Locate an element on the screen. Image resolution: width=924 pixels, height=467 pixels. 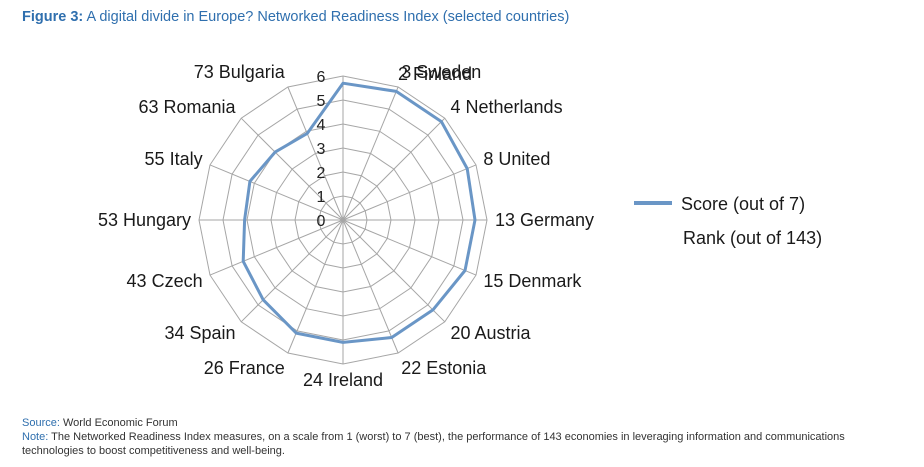
radial-tick-labels: 0 1 2 3 4 5 6 is located at coordinates (321, 149).